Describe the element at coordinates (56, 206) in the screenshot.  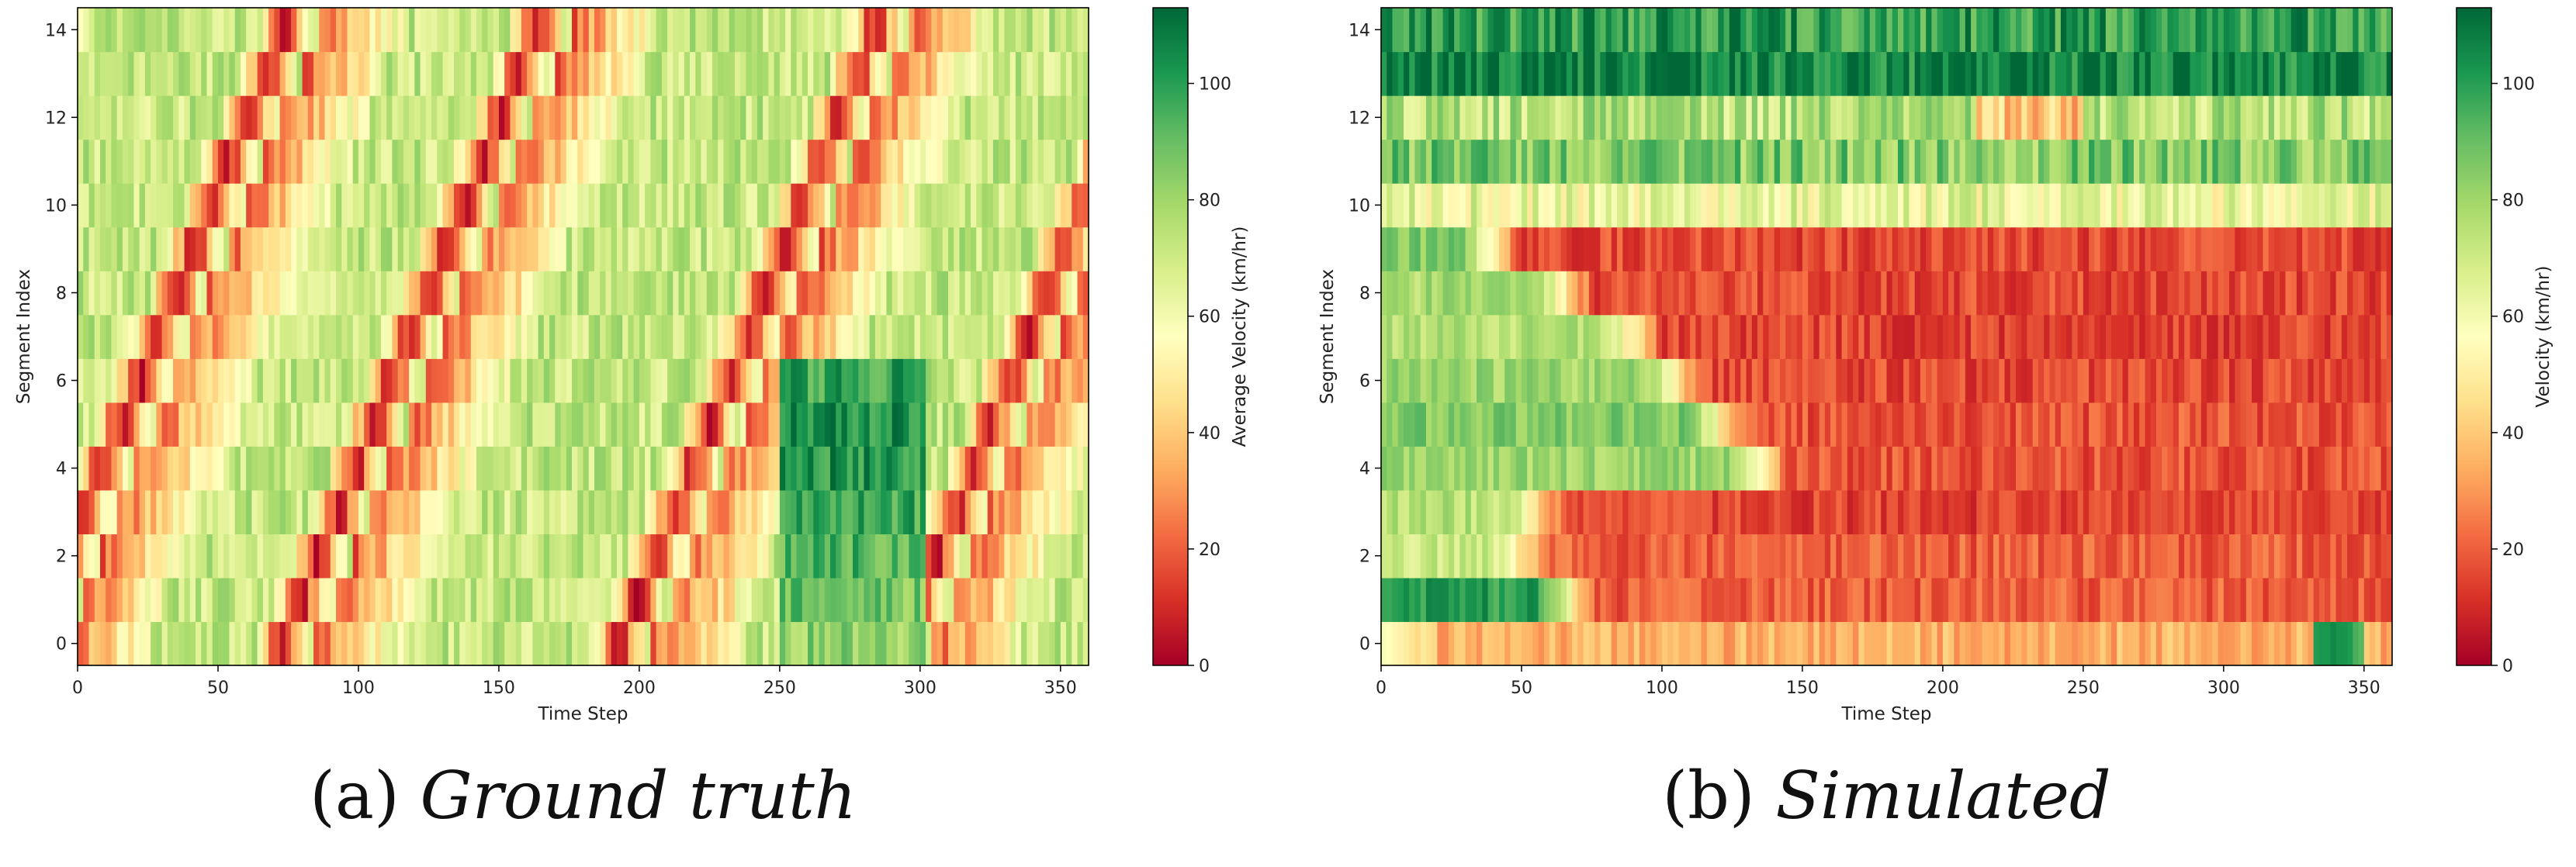
I see `y-tick-label: 10` at that location.